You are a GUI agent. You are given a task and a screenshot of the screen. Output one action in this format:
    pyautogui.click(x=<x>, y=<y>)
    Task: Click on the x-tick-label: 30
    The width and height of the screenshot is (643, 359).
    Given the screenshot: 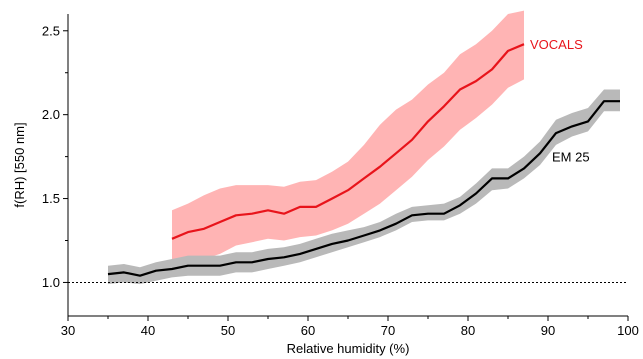 What is the action you would take?
    pyautogui.click(x=68, y=330)
    